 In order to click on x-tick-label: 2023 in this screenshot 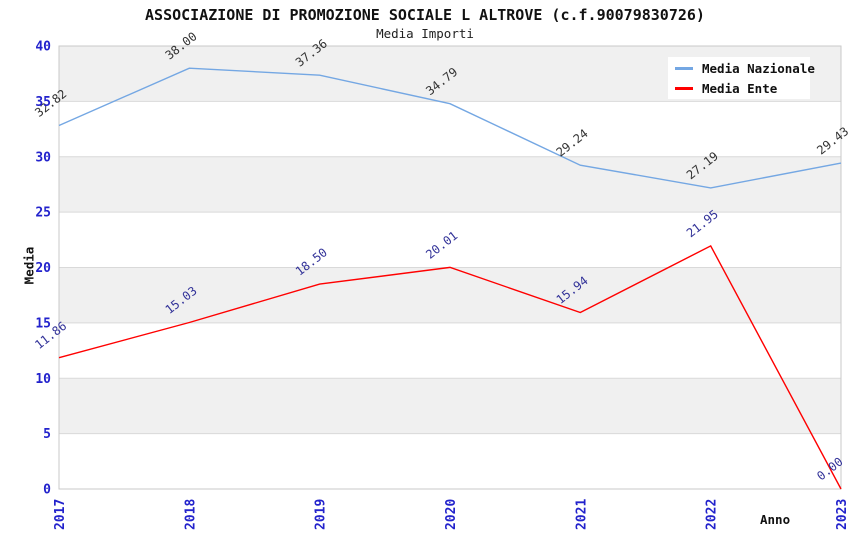, I will do `click(842, 514)`.